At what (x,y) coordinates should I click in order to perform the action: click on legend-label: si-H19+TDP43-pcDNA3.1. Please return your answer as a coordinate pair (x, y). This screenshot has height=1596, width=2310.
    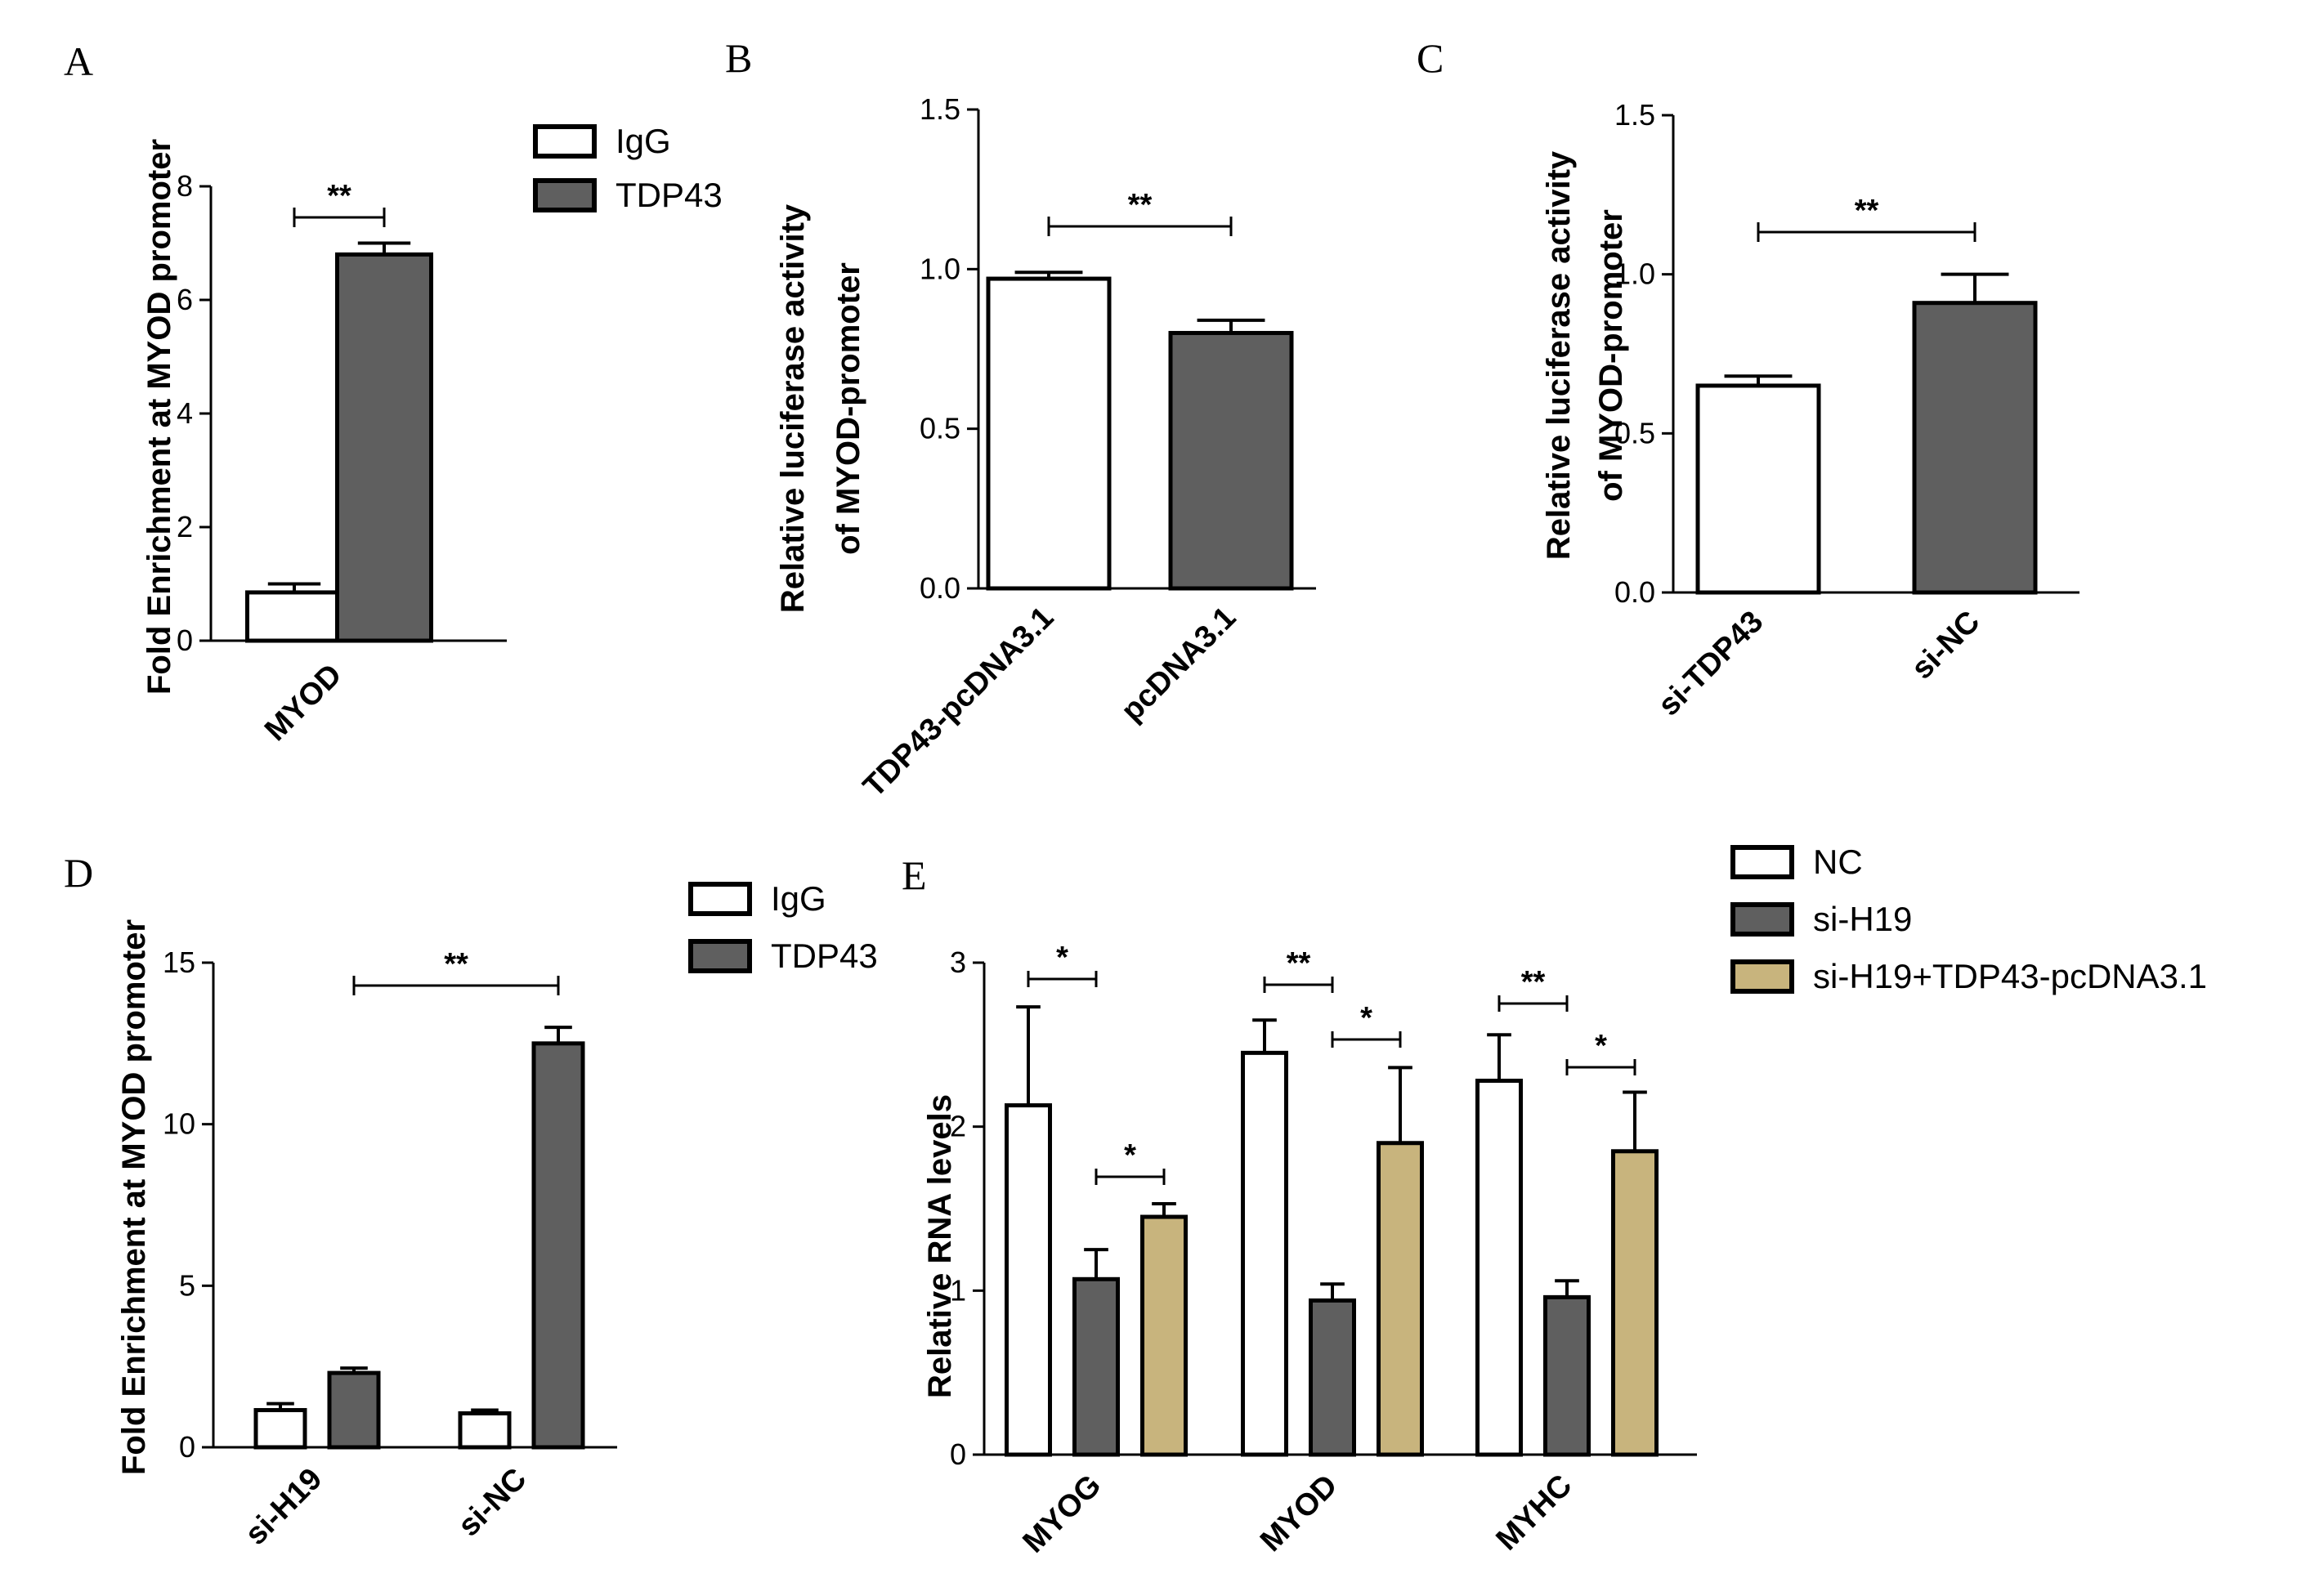
    Looking at the image, I should click on (2010, 976).